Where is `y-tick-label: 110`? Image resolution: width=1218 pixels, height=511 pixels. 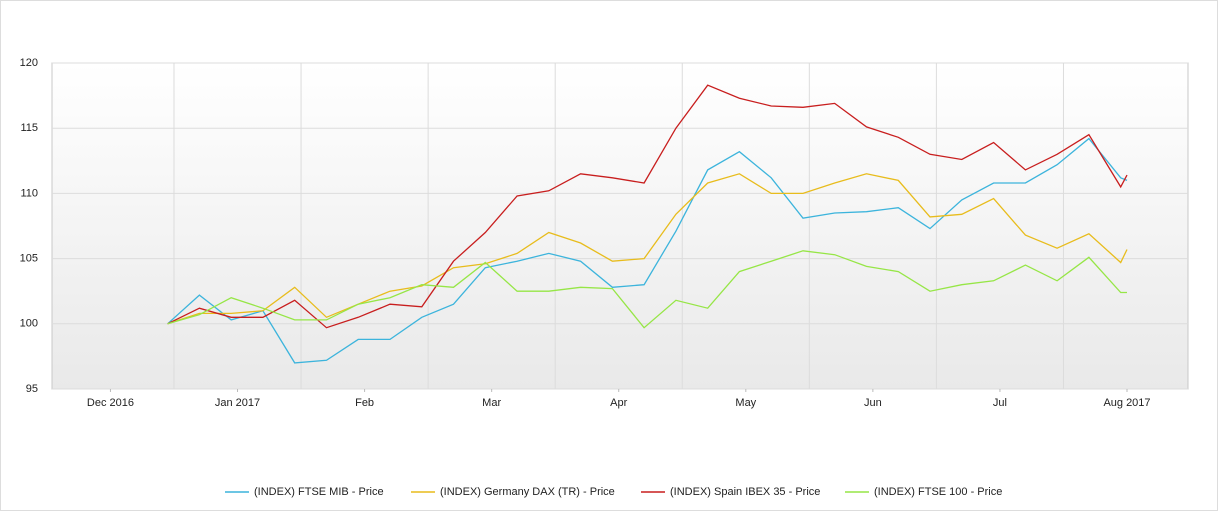 y-tick-label: 110 is located at coordinates (29, 193).